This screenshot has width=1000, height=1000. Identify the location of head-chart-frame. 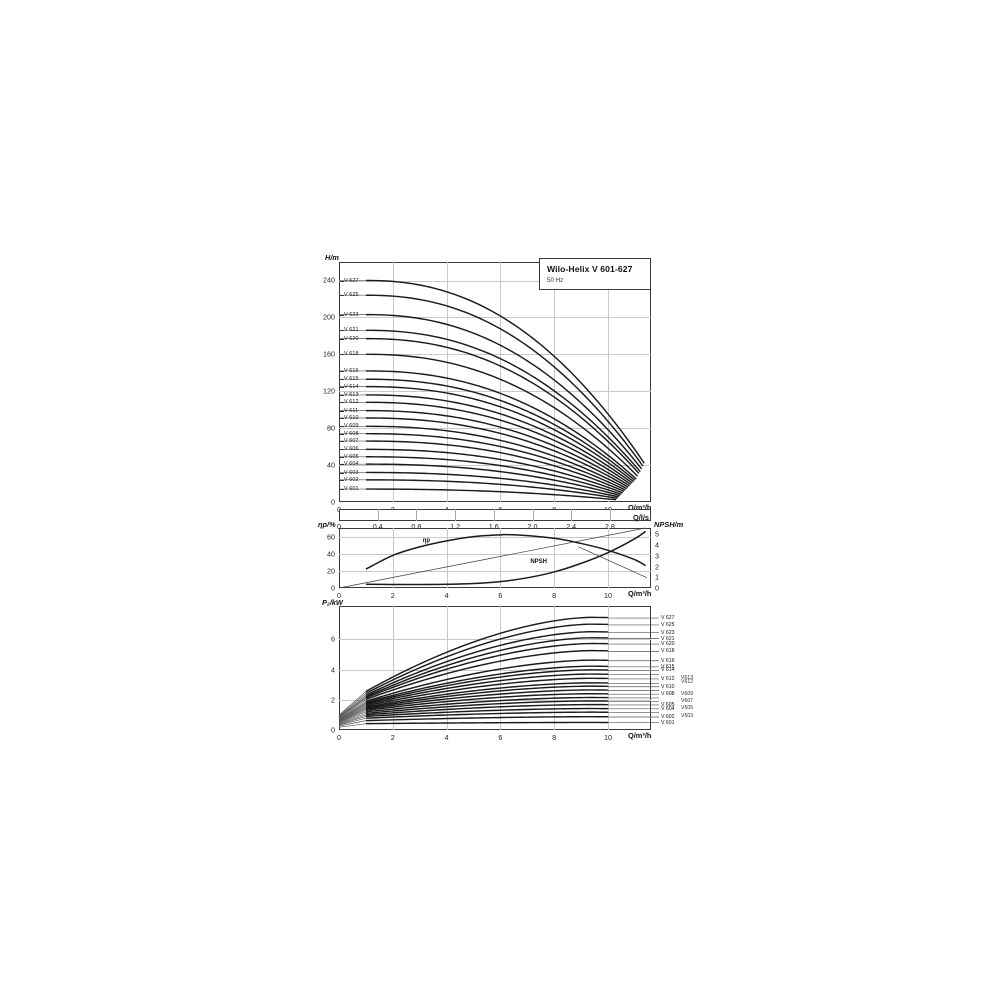
(495, 382).